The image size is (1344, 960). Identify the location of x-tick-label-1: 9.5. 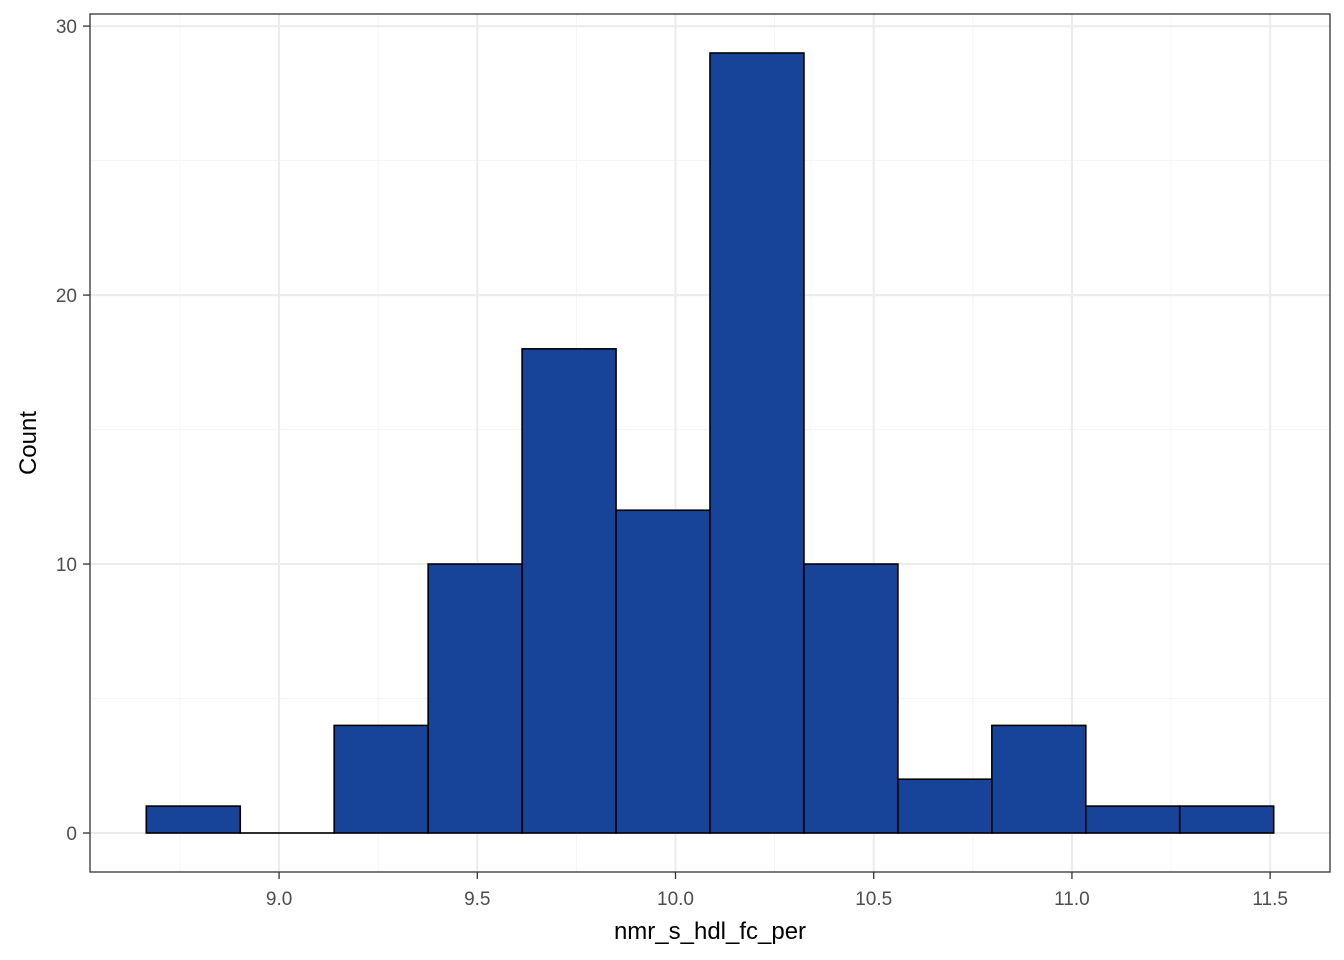
(477, 899).